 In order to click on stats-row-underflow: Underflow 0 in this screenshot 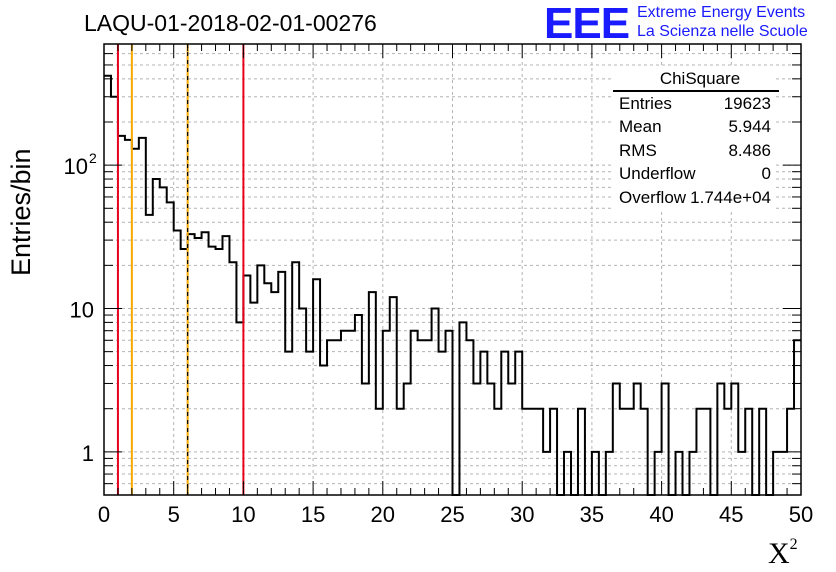, I will do `click(693, 173)`.